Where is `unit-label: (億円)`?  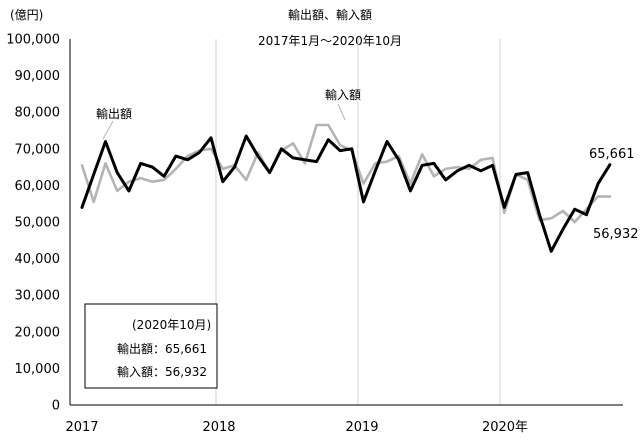 unit-label: (億円) is located at coordinates (26, 15).